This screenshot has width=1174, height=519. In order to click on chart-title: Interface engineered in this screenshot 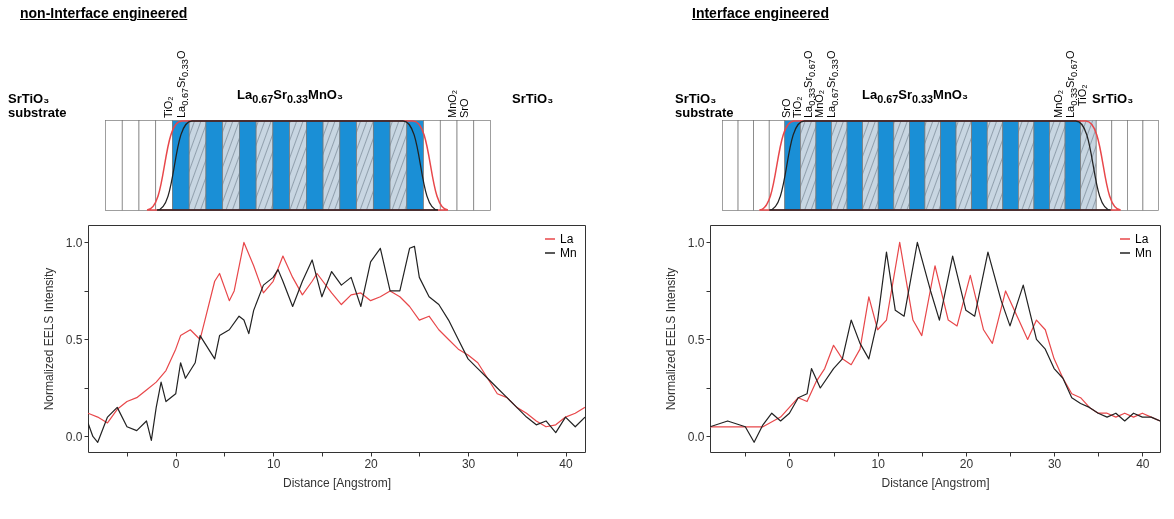, I will do `click(760, 13)`.